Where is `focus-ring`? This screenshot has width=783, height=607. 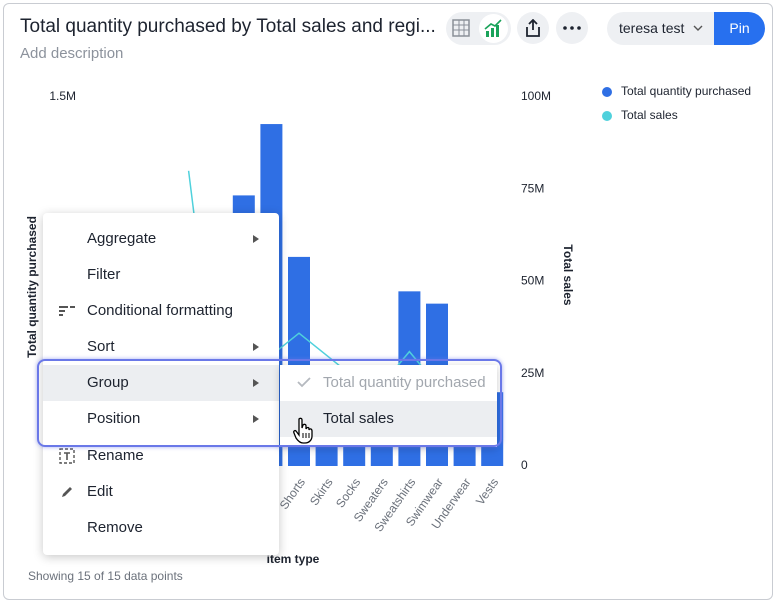 focus-ring is located at coordinates (269, 403).